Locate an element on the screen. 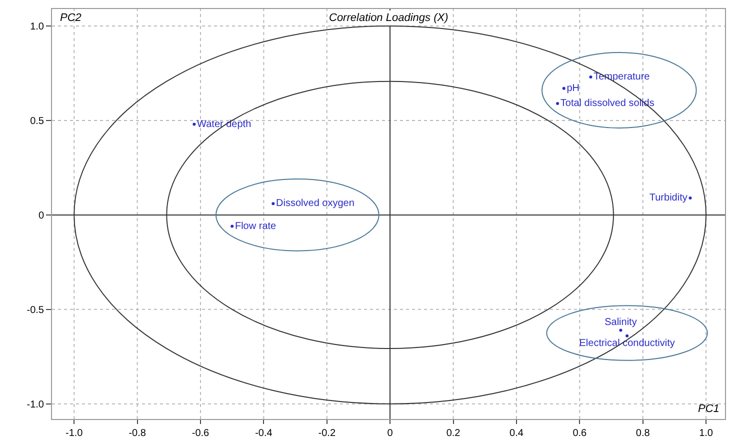 The width and height of the screenshot is (732, 443). y-tick-label: -0.5 is located at coordinates (35, 310).